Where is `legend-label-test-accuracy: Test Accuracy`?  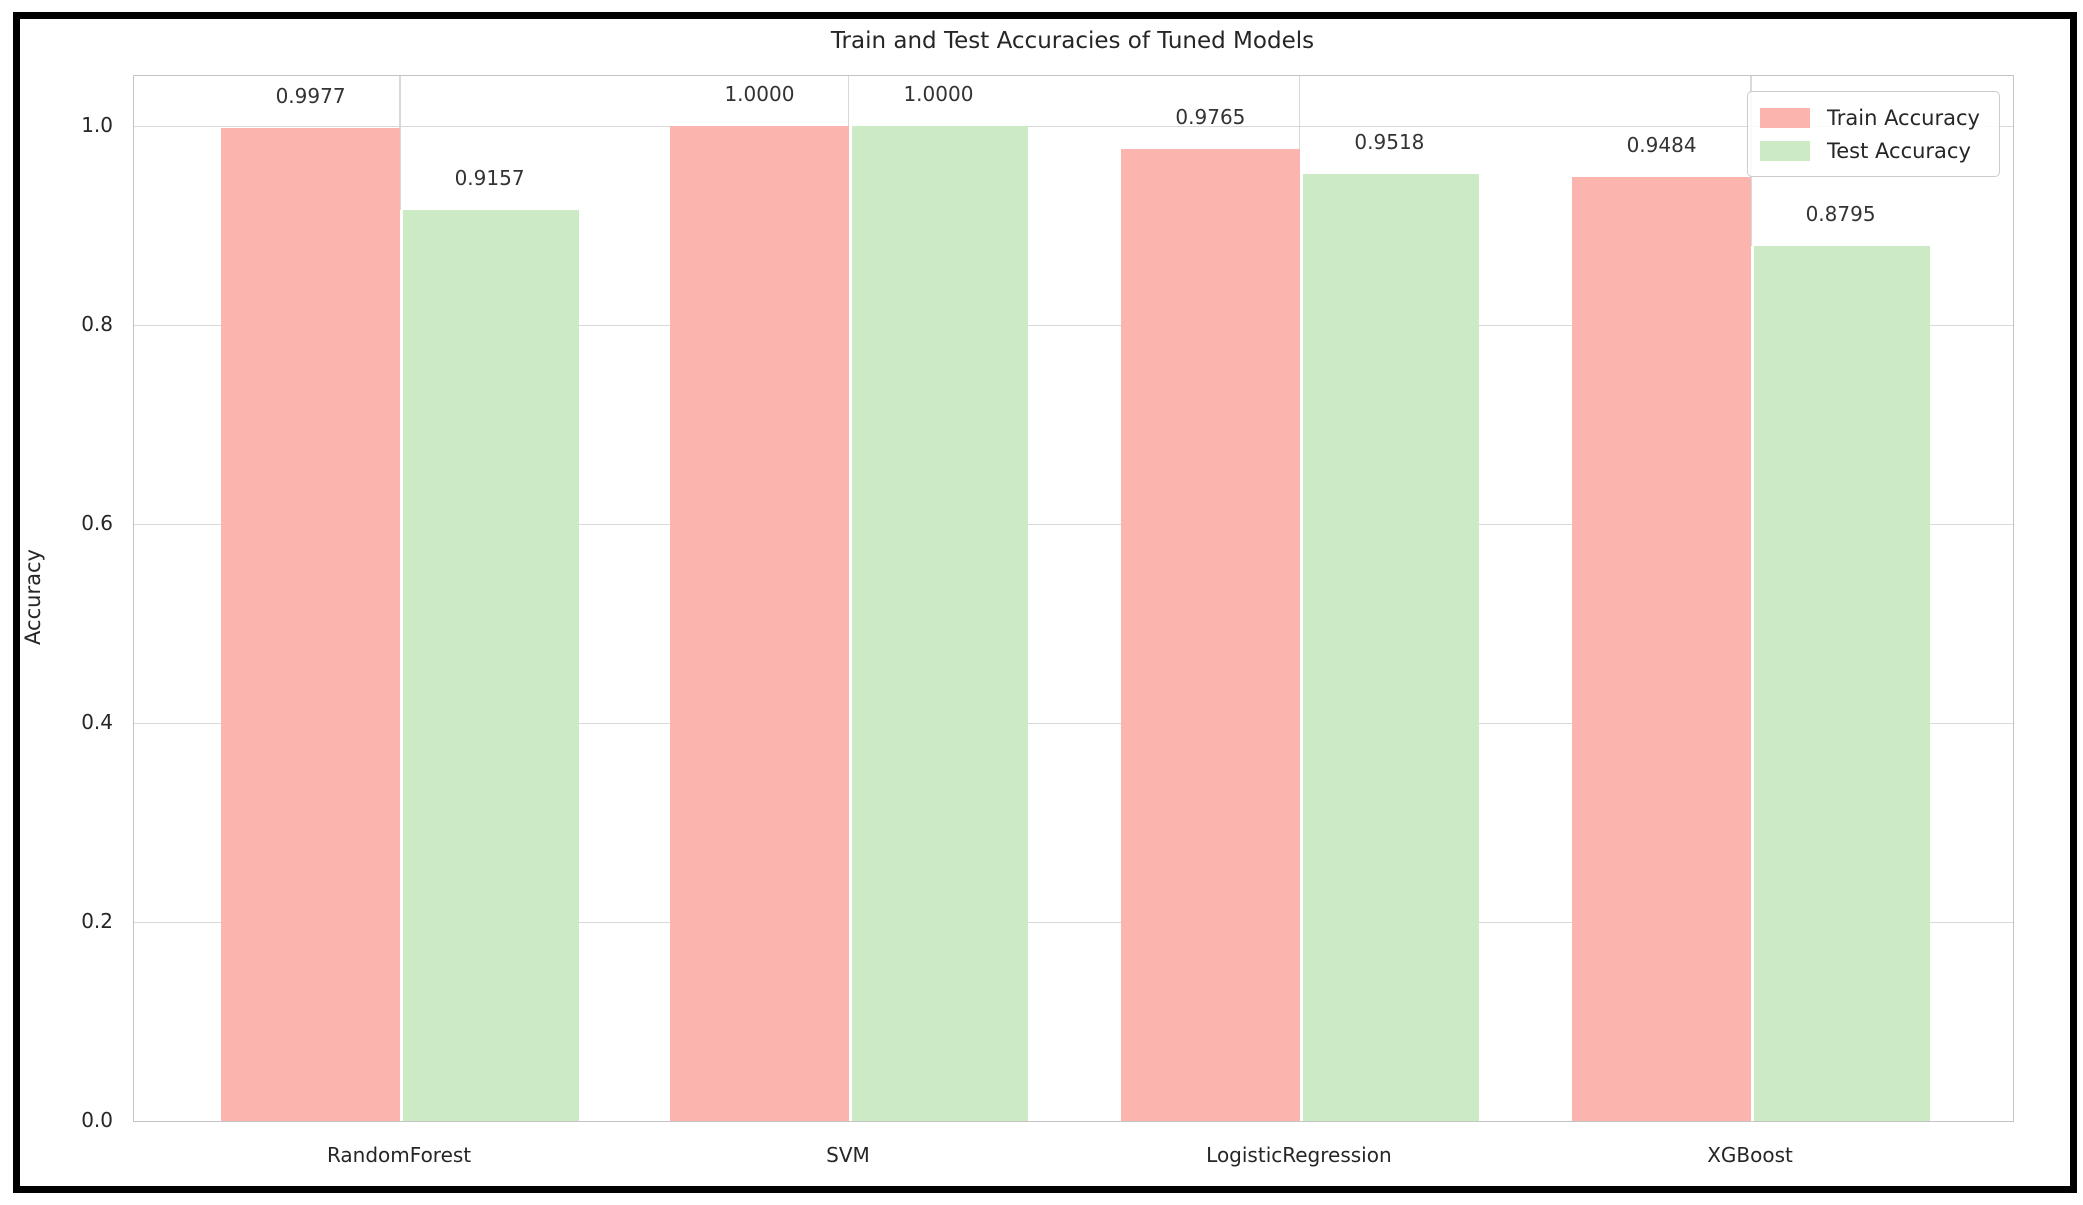
legend-label-test-accuracy: Test Accuracy is located at coordinates (1899, 150).